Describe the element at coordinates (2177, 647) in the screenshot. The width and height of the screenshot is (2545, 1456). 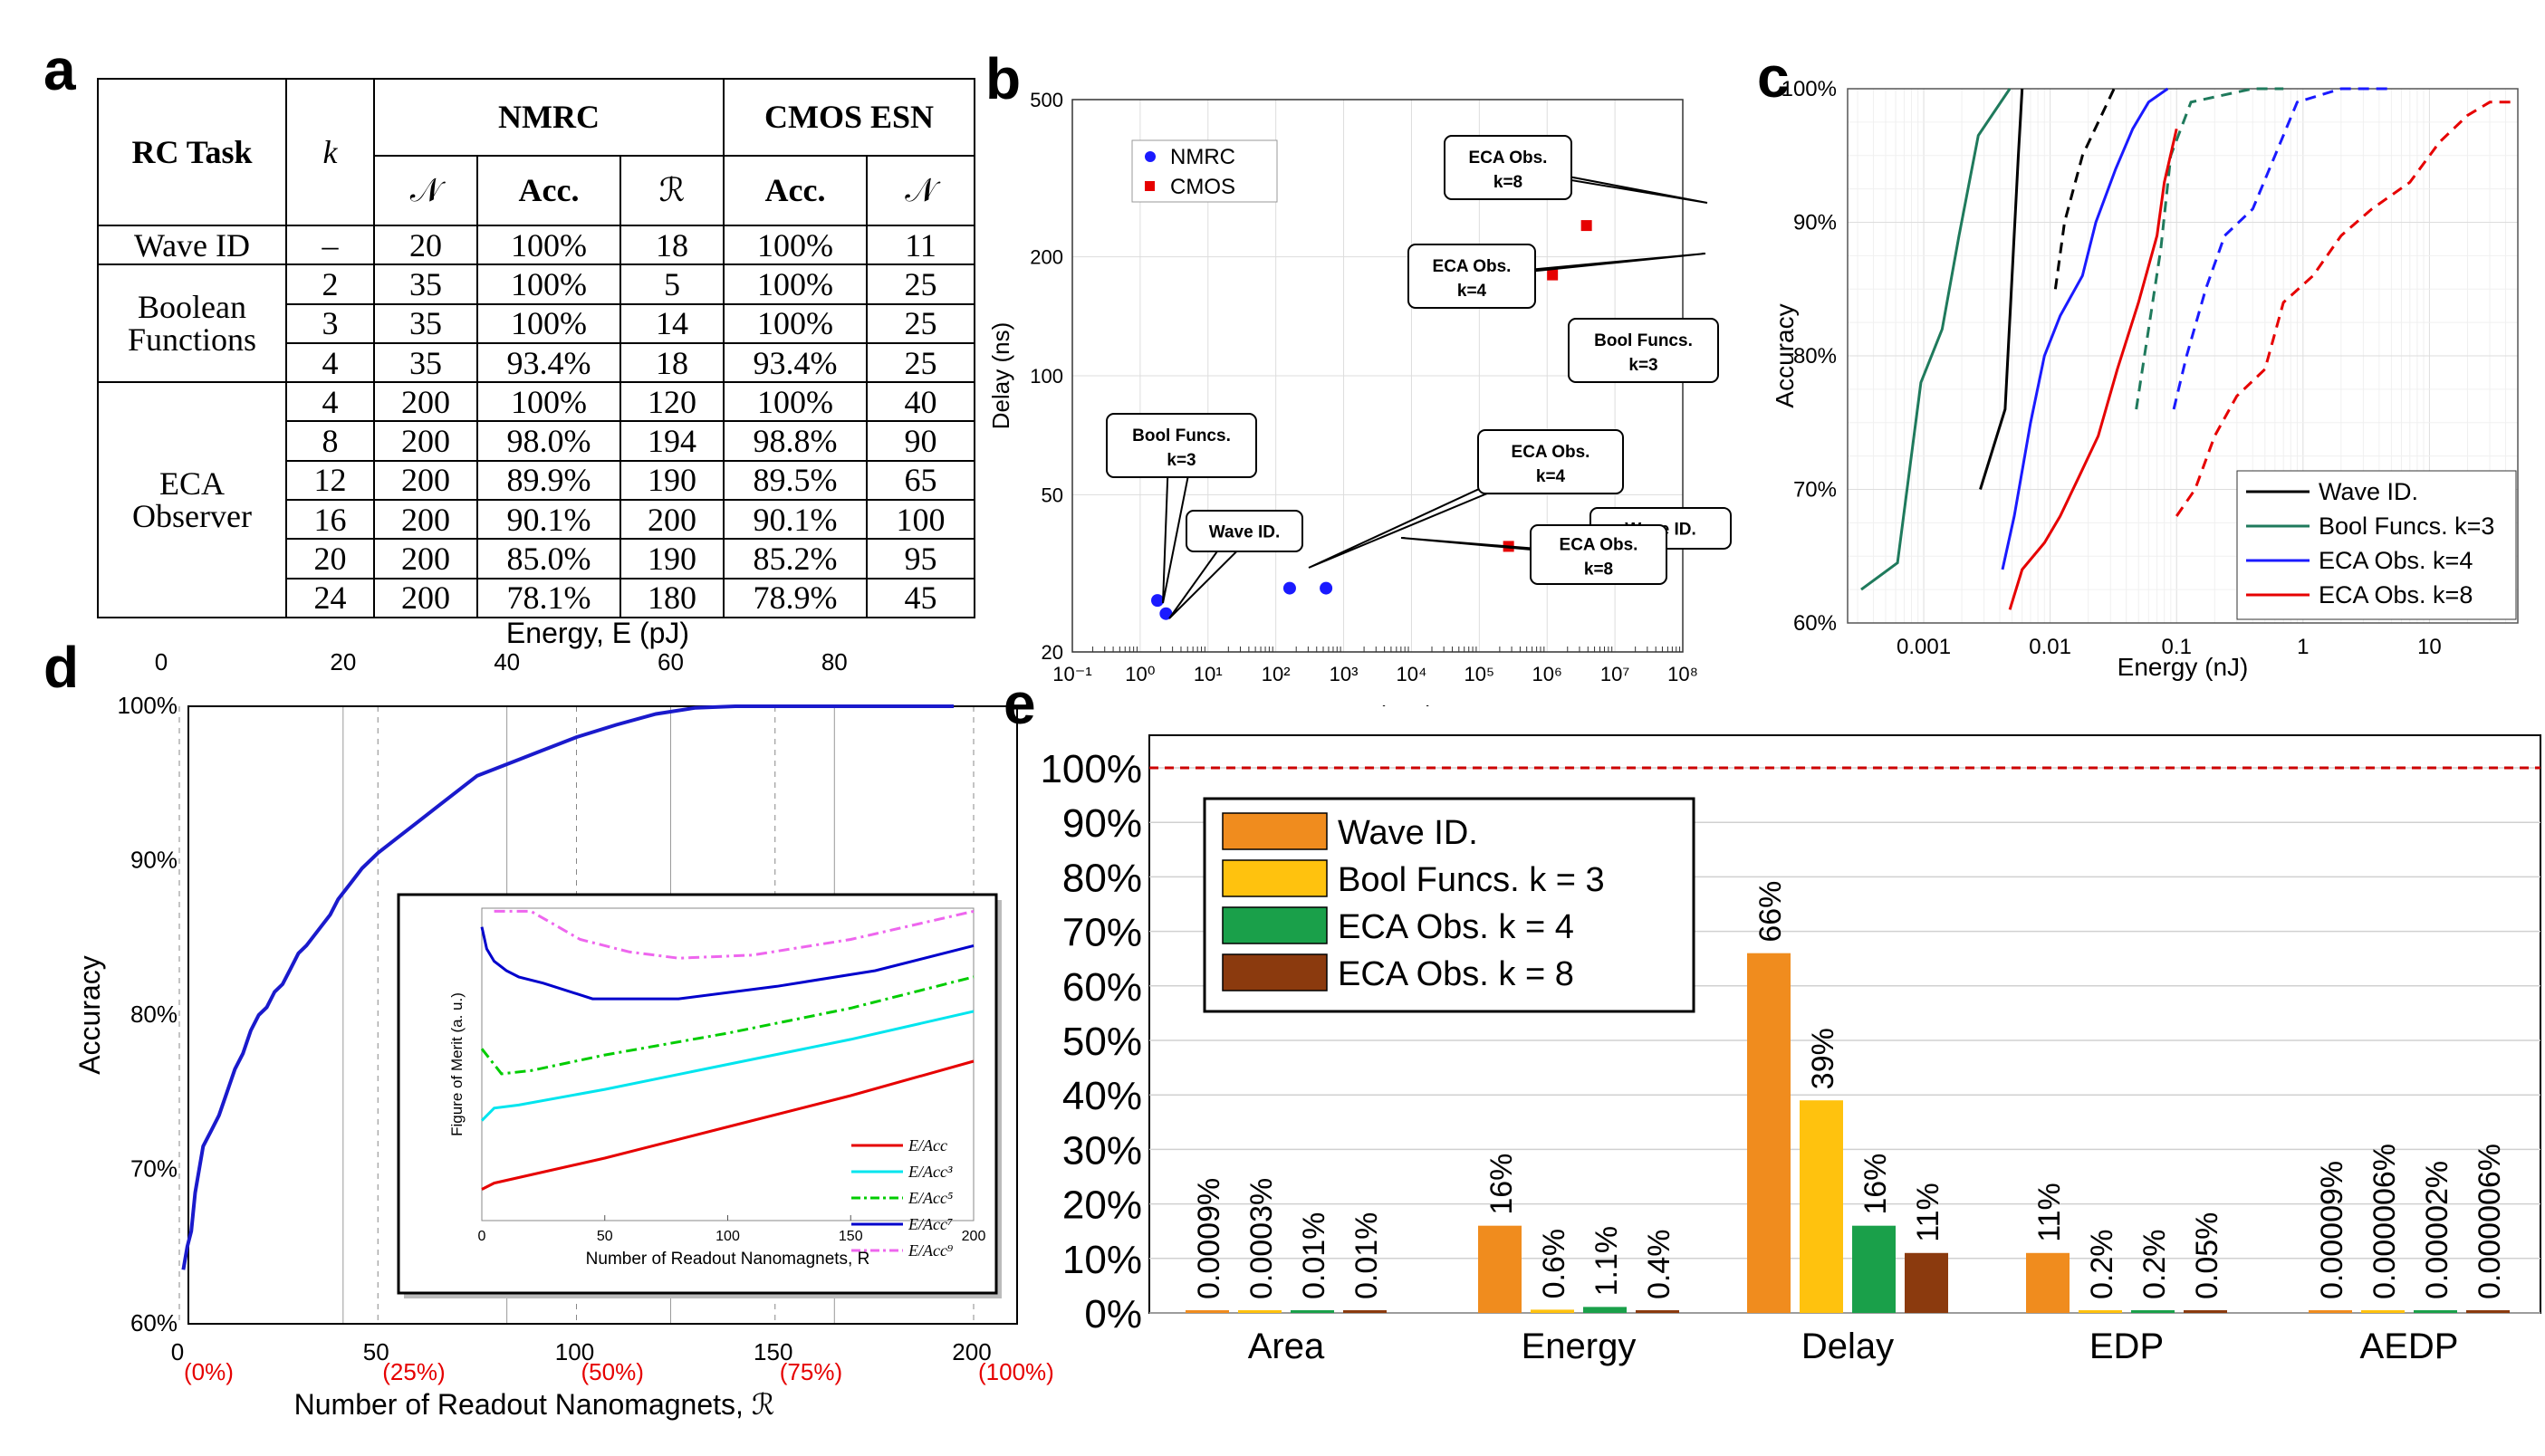
I see `x-tick-label: 0.1` at that location.